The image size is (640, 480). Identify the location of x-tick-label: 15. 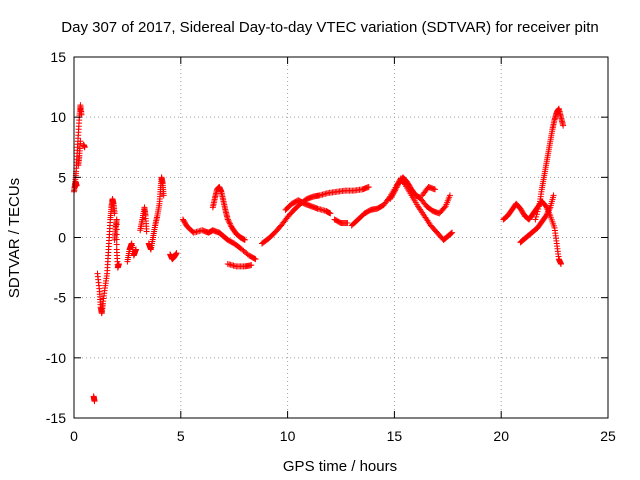
(395, 436).